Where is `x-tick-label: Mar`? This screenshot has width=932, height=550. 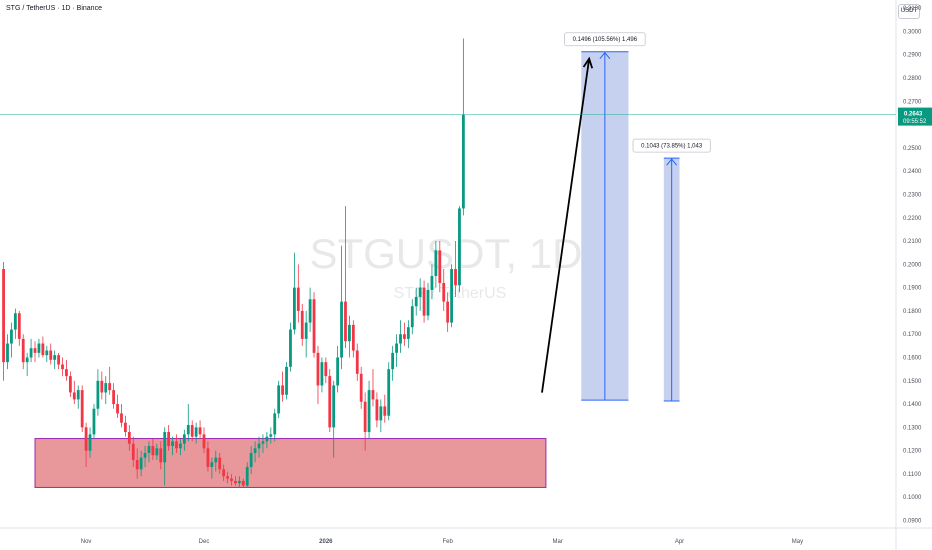 x-tick-label: Mar is located at coordinates (558, 542).